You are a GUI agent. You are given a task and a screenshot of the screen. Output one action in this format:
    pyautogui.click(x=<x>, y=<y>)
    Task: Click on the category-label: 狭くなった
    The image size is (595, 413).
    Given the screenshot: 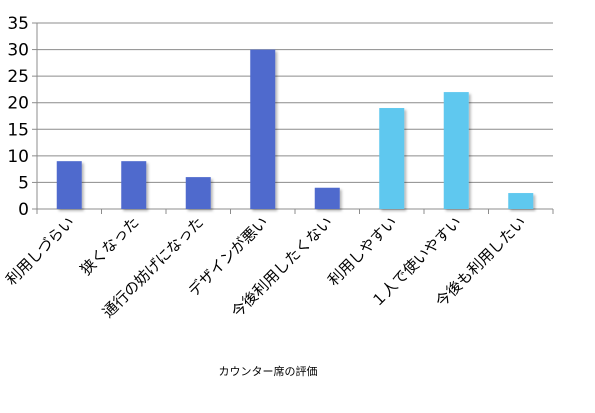 What is the action you would take?
    pyautogui.click(x=110, y=246)
    